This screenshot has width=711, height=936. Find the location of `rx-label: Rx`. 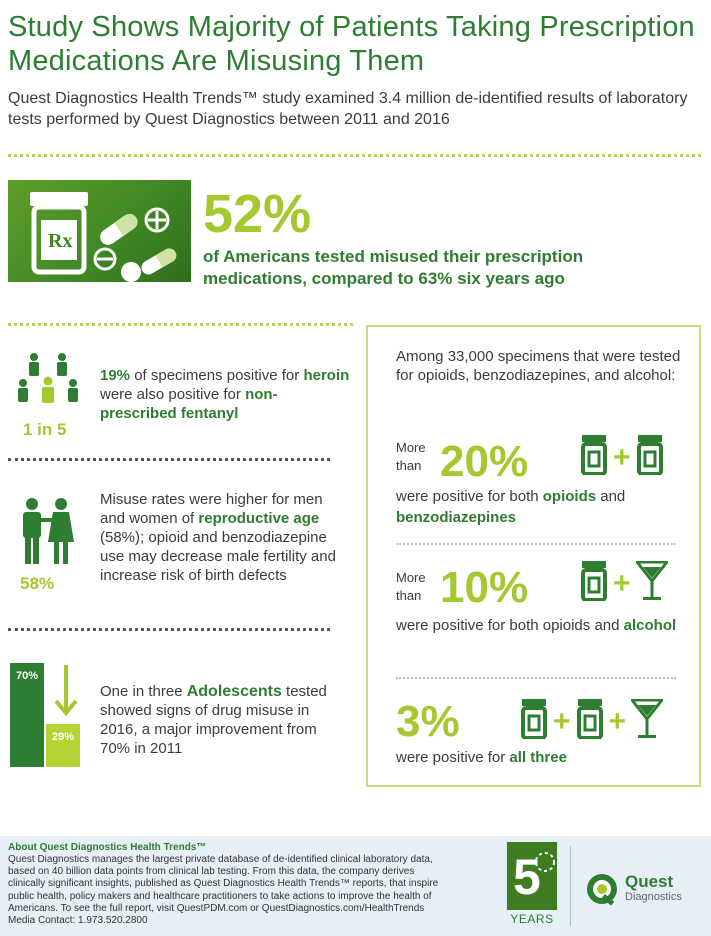

rx-label: Rx is located at coordinates (60, 241).